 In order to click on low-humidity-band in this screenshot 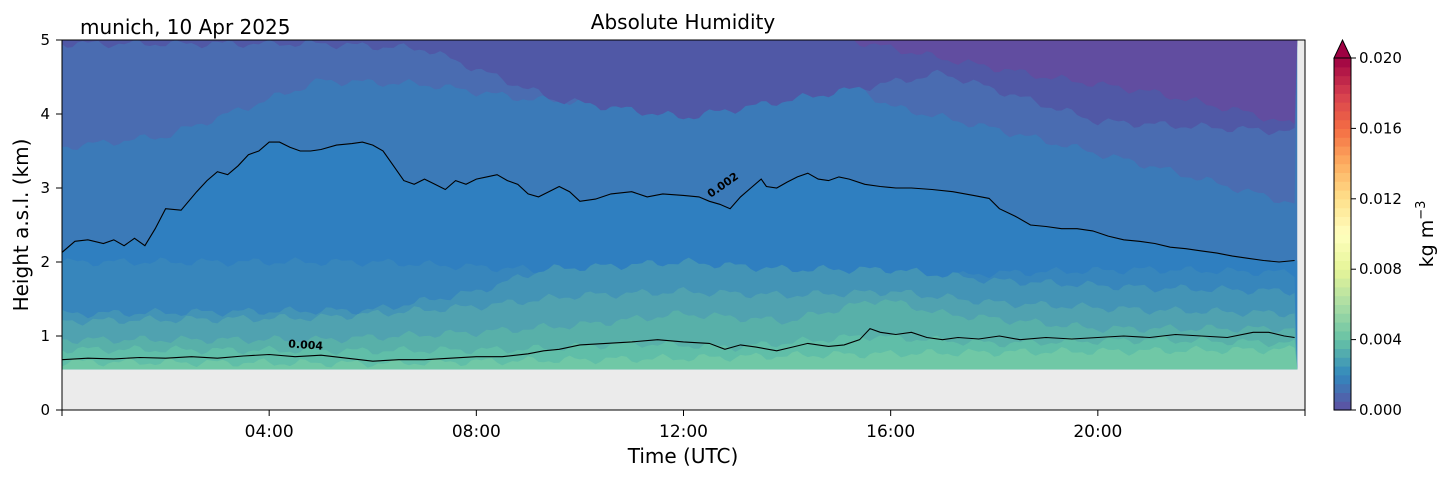, I will do `click(680, 357)`.